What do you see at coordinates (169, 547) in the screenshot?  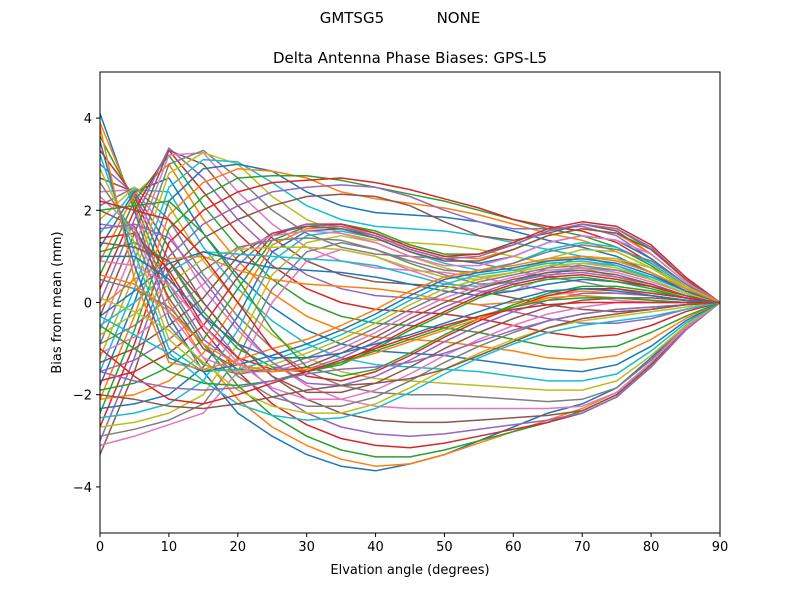 I see `x-tick-label: 10` at bounding box center [169, 547].